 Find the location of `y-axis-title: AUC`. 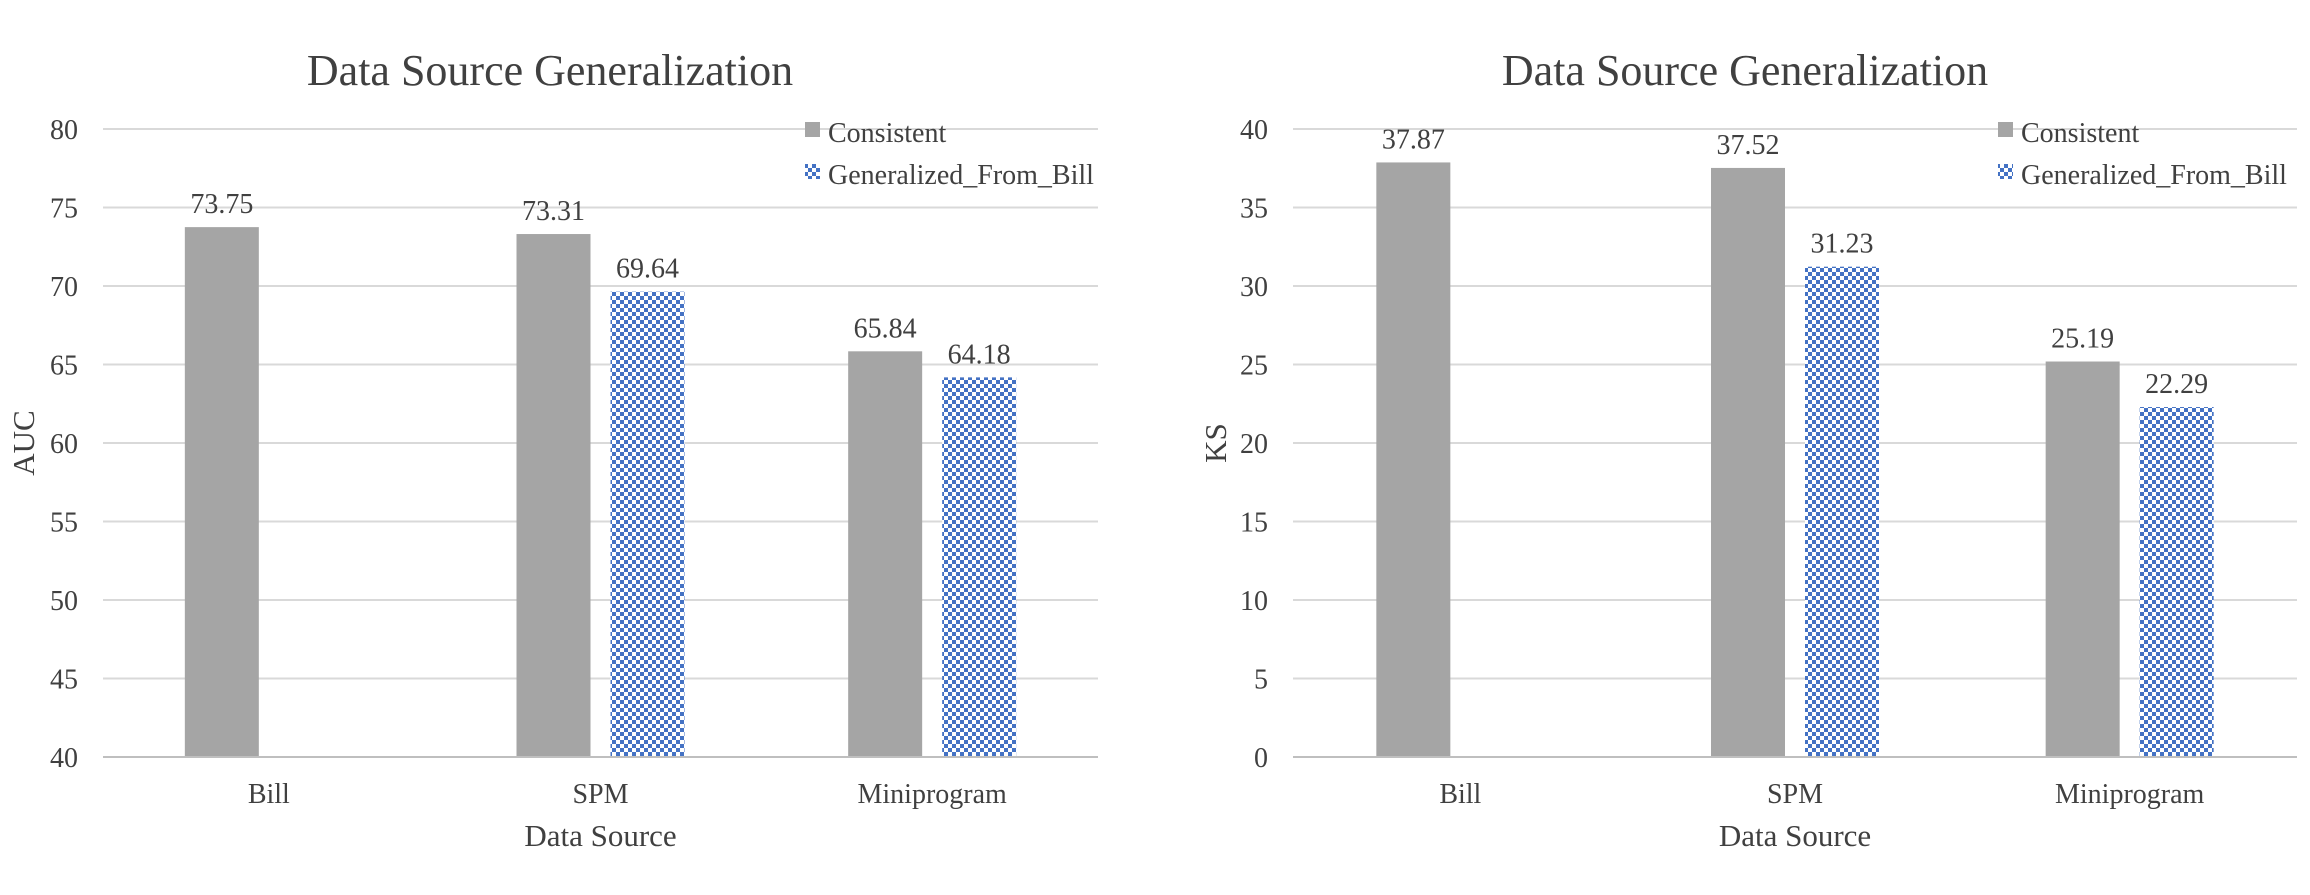

y-axis-title: AUC is located at coordinates (23, 442).